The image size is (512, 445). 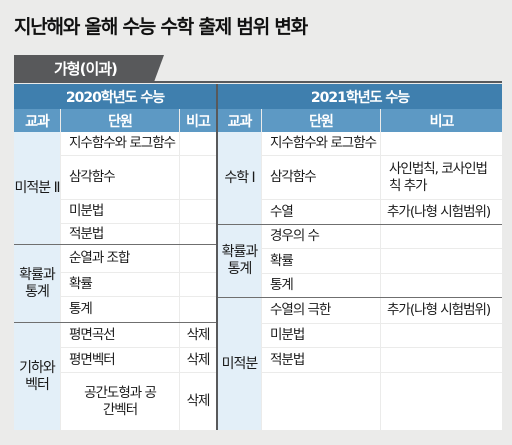 I want to click on left-unit-cell: 평면곡선, so click(x=120, y=335).